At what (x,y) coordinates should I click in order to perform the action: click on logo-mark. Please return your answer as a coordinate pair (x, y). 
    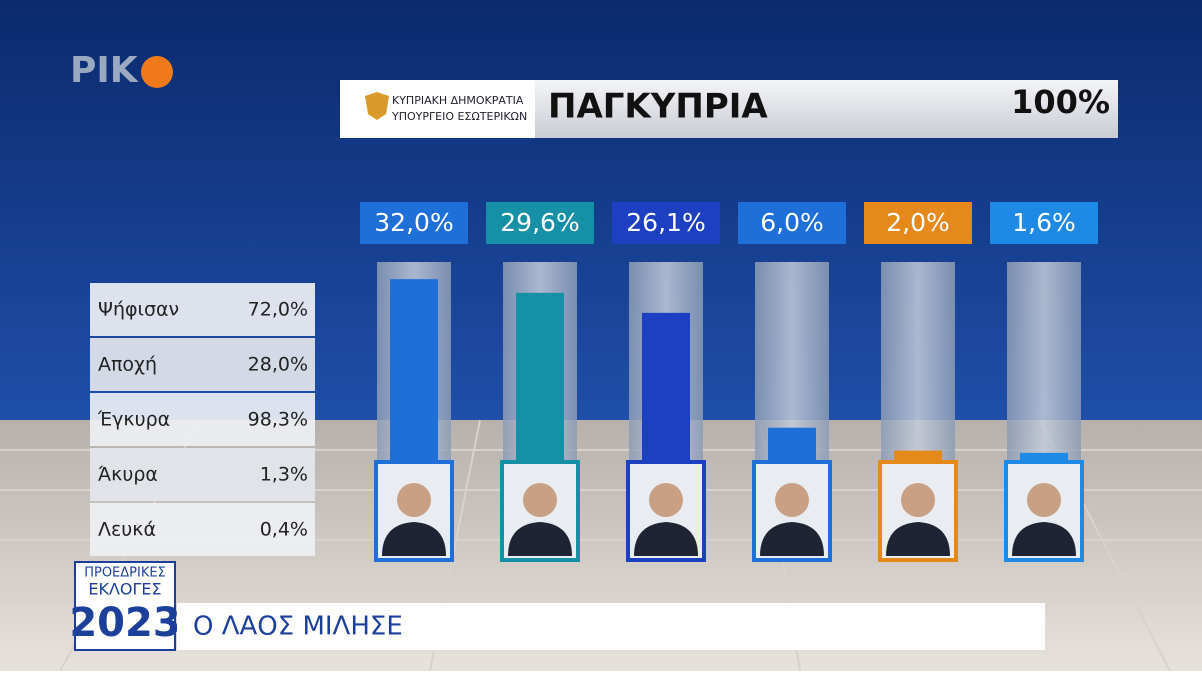
    Looking at the image, I should click on (157, 72).